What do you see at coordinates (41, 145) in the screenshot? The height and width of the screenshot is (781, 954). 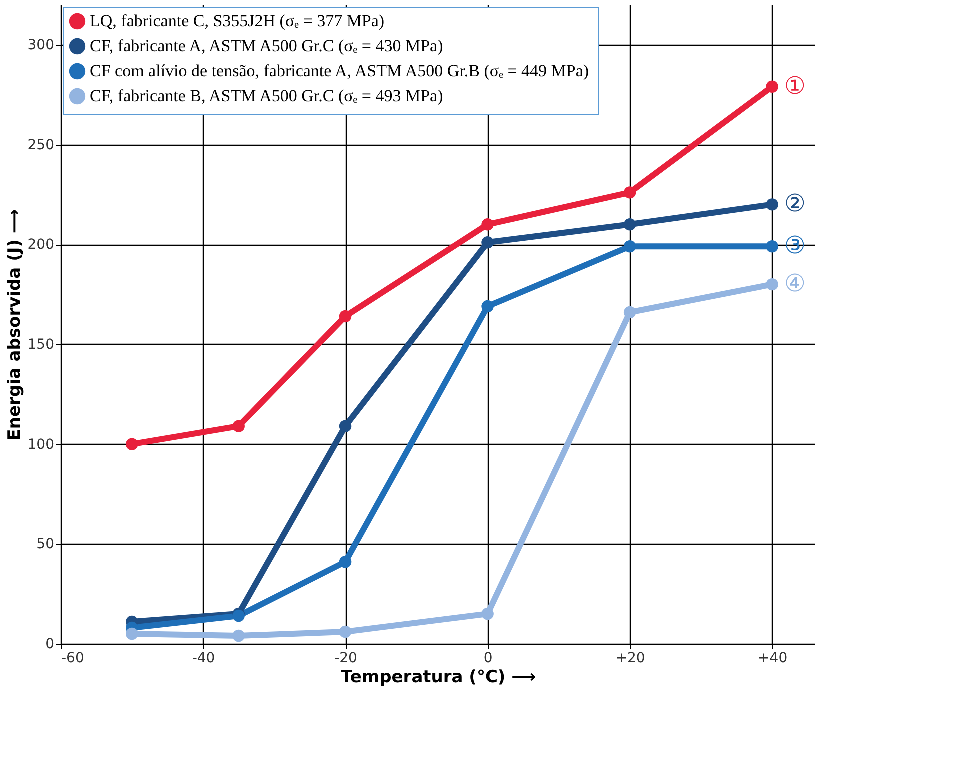 I see `y-tick-label: 250` at bounding box center [41, 145].